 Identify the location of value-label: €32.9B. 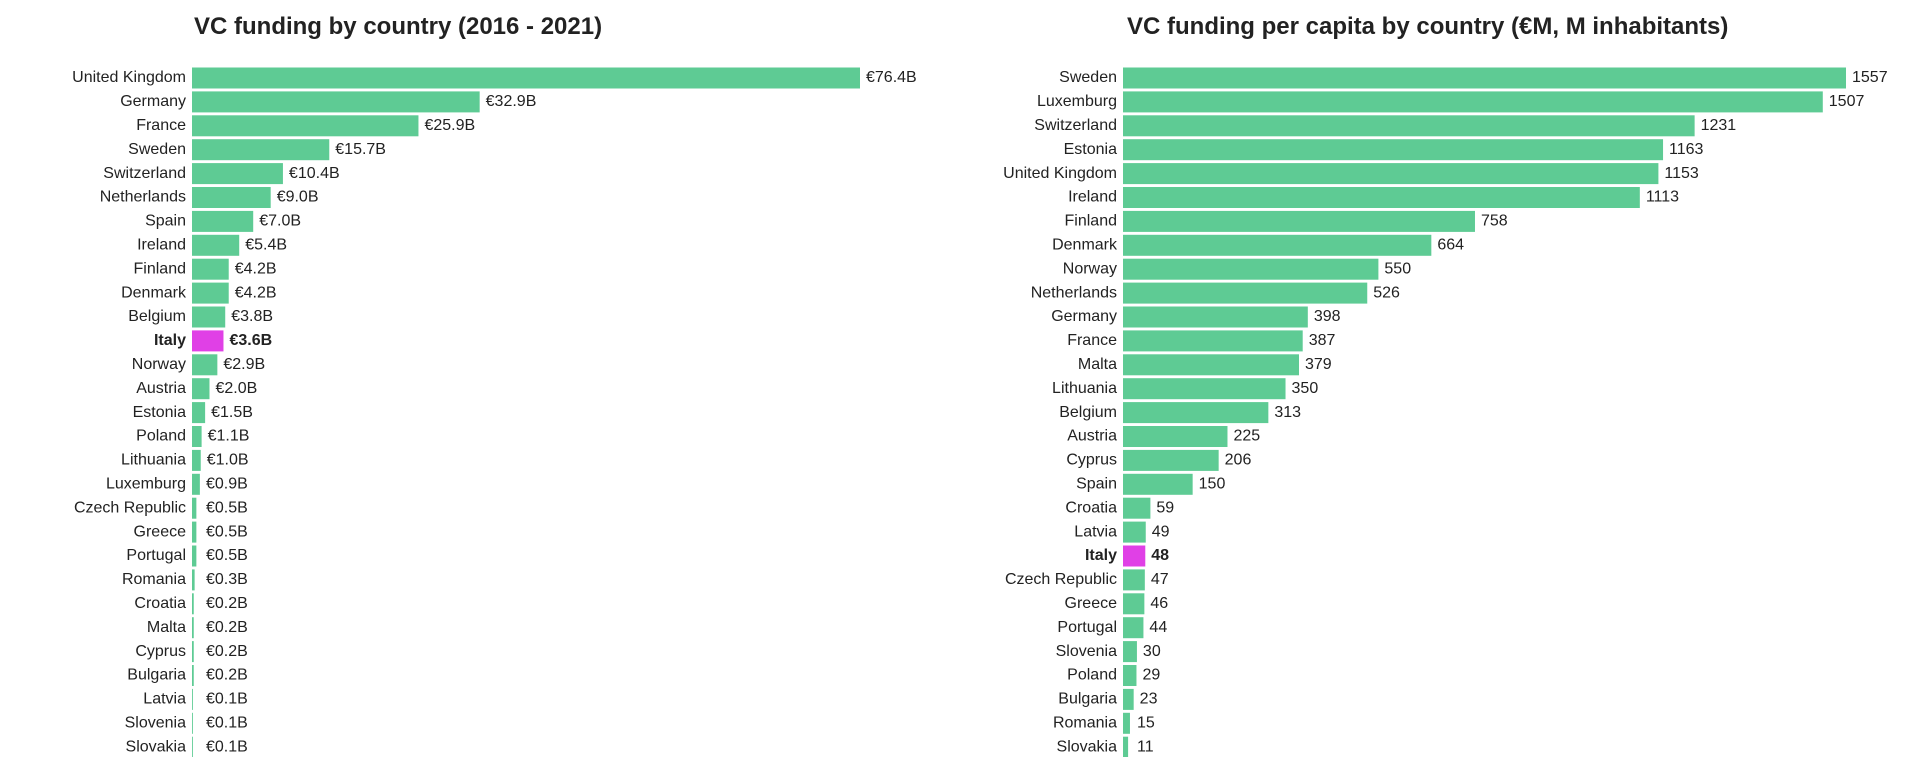
(511, 101).